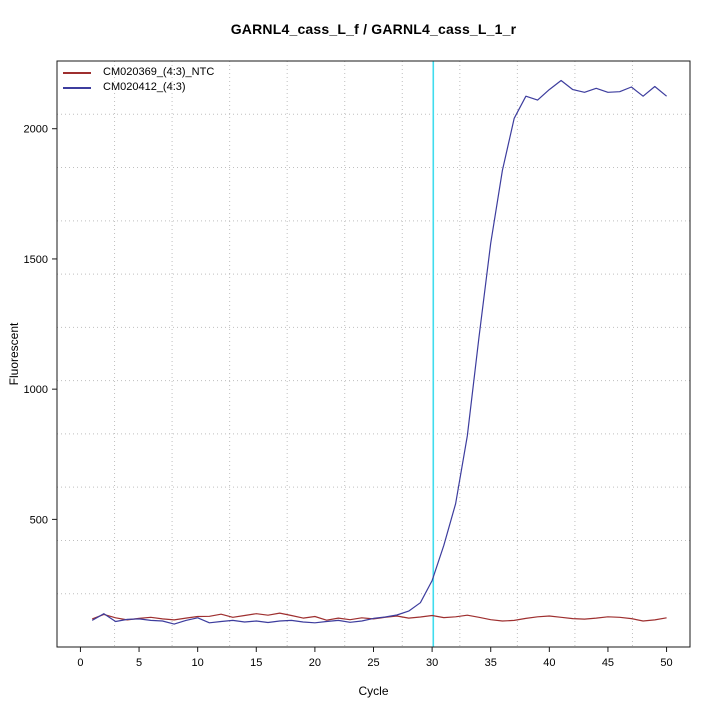 Image resolution: width=720 pixels, height=720 pixels. I want to click on y-tick-label: 2000, so click(36, 130).